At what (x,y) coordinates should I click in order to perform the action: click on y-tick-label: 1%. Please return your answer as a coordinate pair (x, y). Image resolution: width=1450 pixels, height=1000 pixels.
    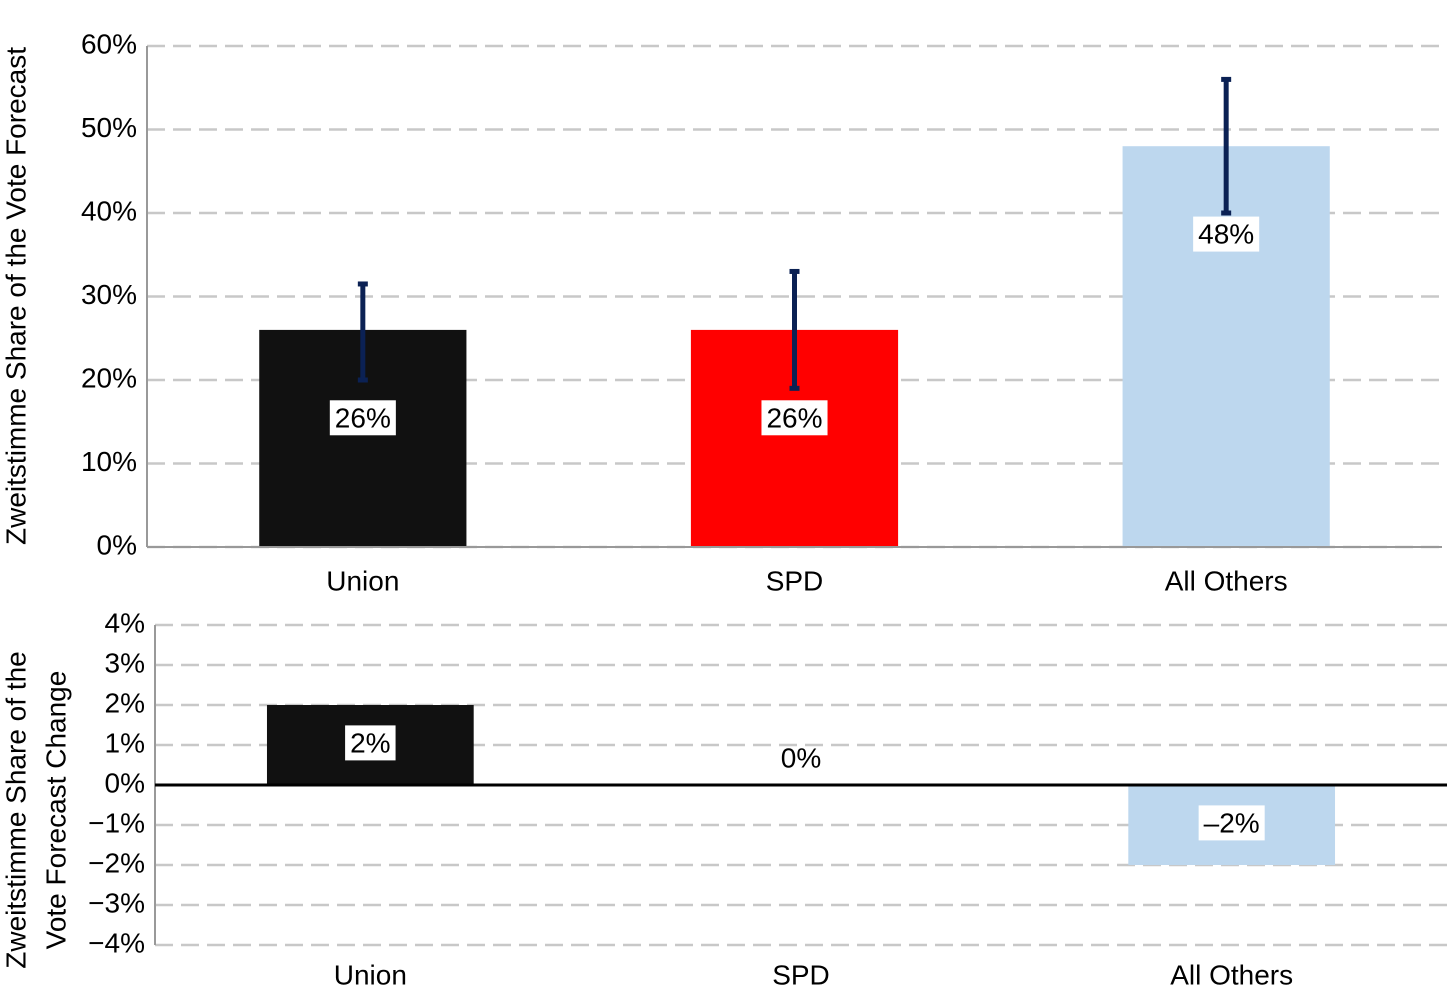
    Looking at the image, I should click on (125, 742).